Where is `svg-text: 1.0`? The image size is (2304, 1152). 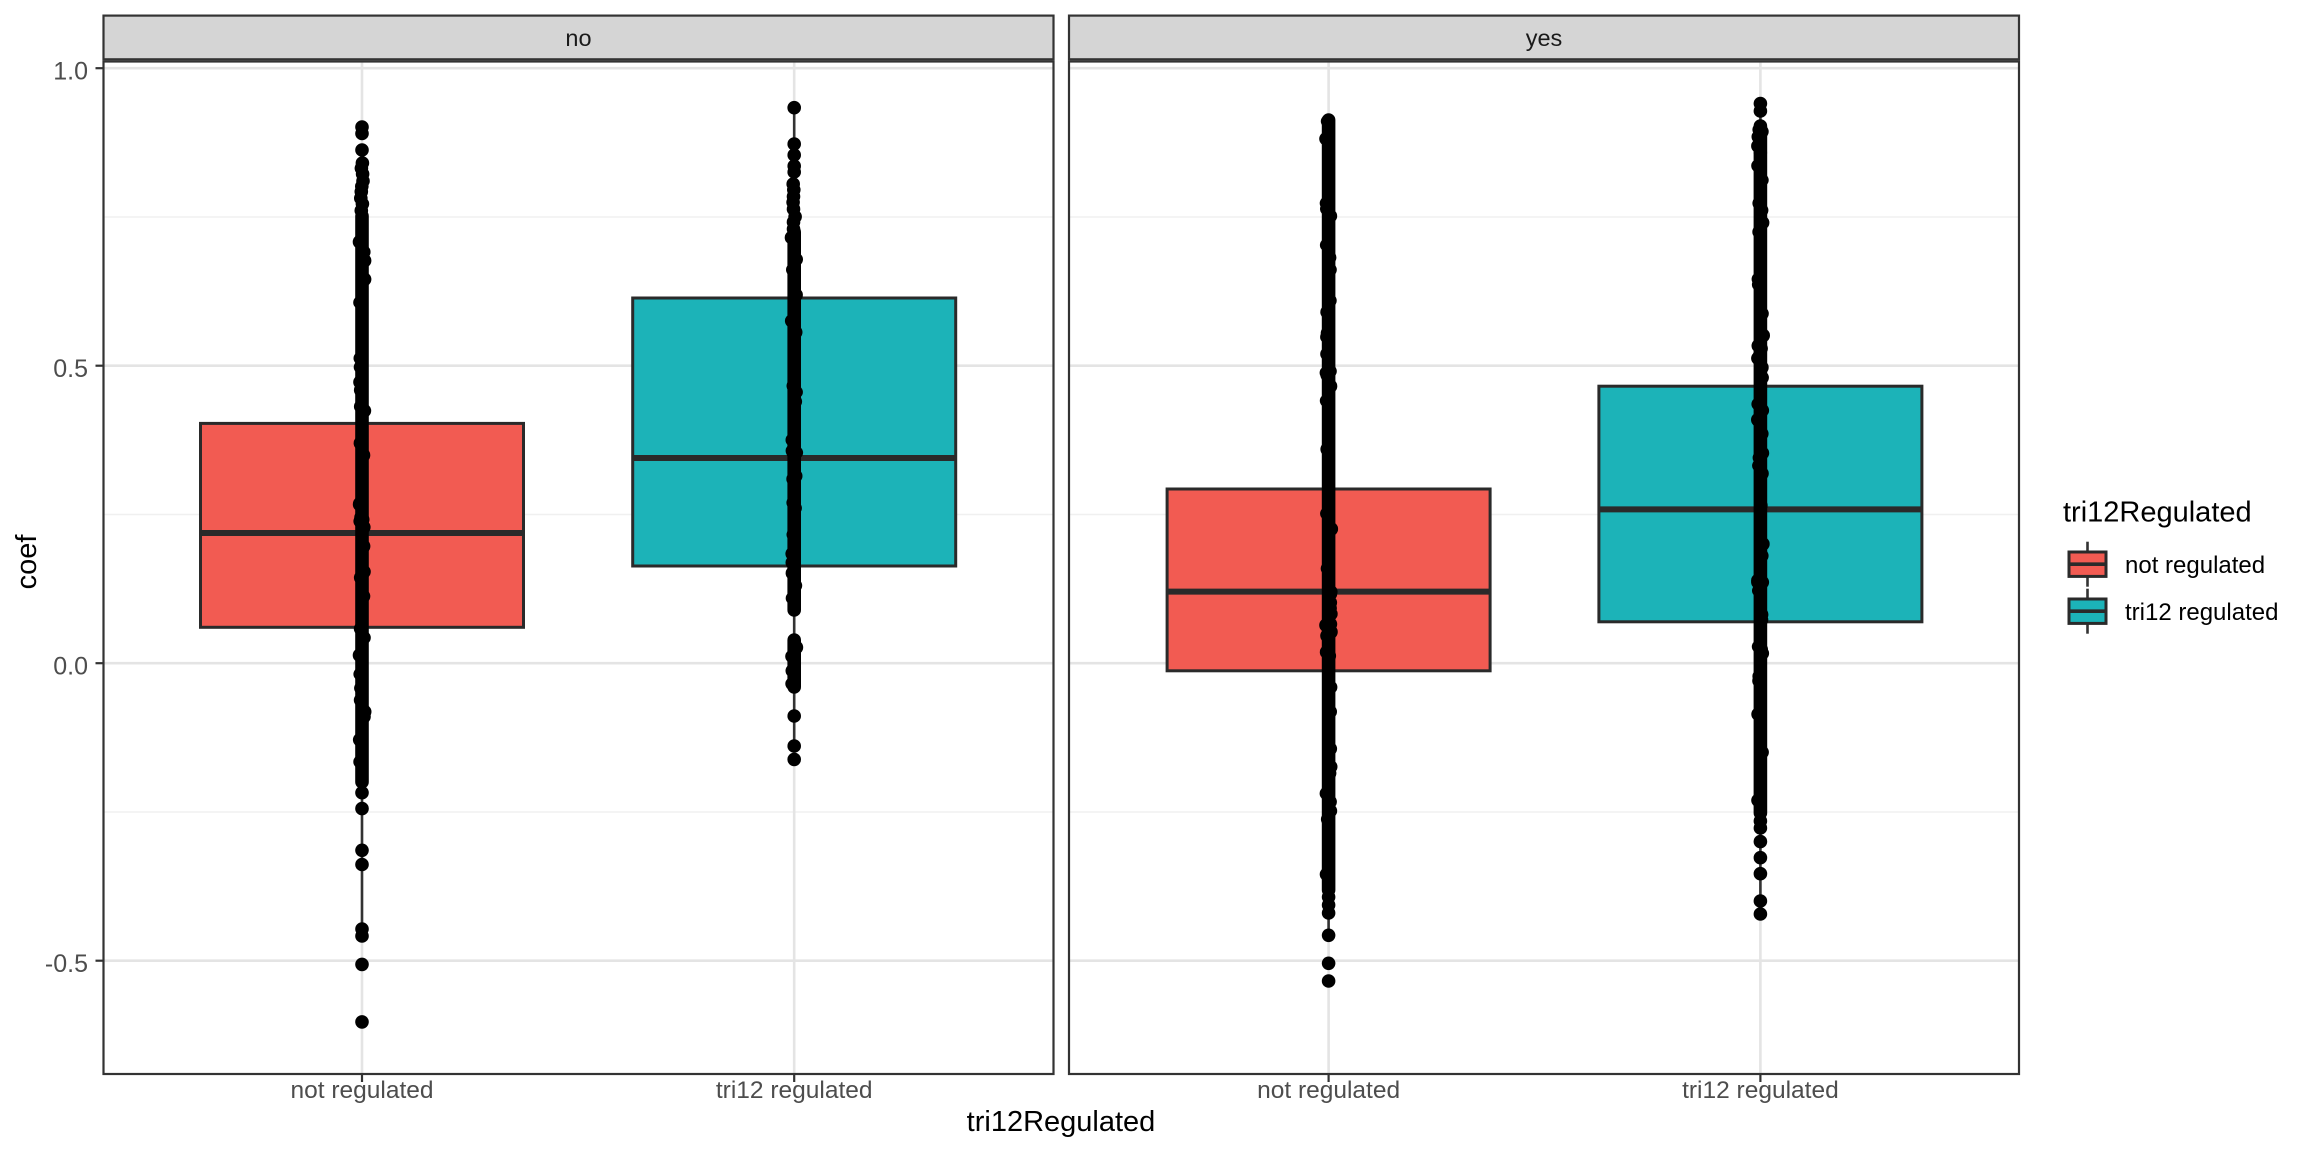 svg-text: 1.0 is located at coordinates (70, 72).